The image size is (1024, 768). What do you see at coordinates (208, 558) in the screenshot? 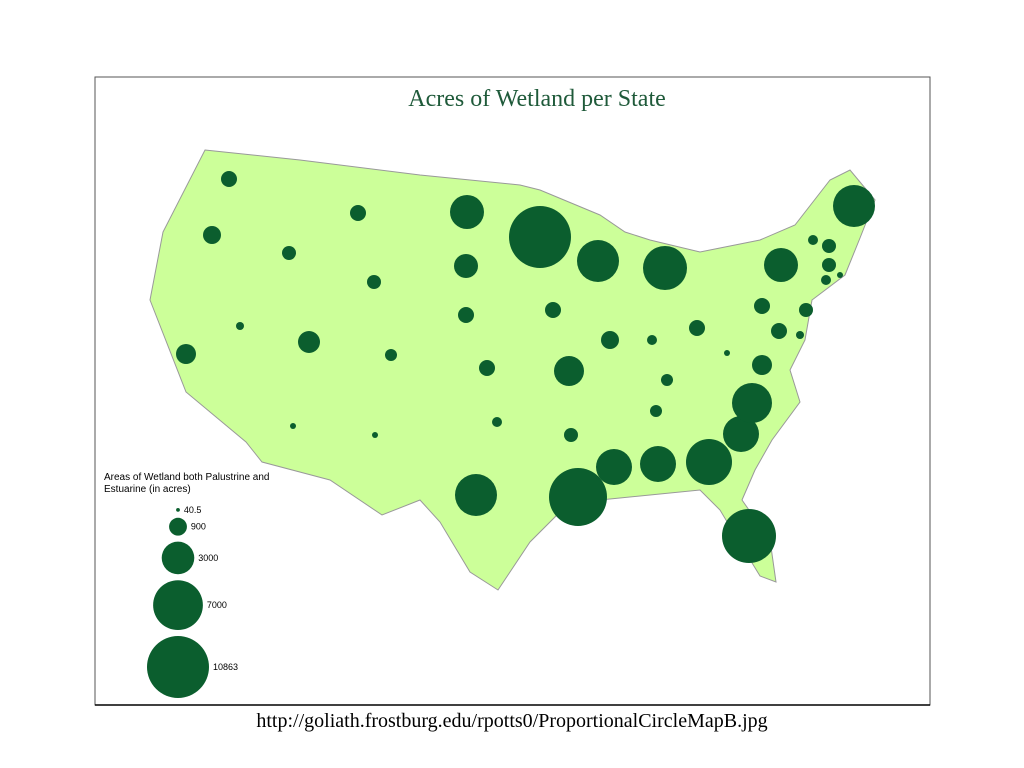
I see `legend-label: 3000` at bounding box center [208, 558].